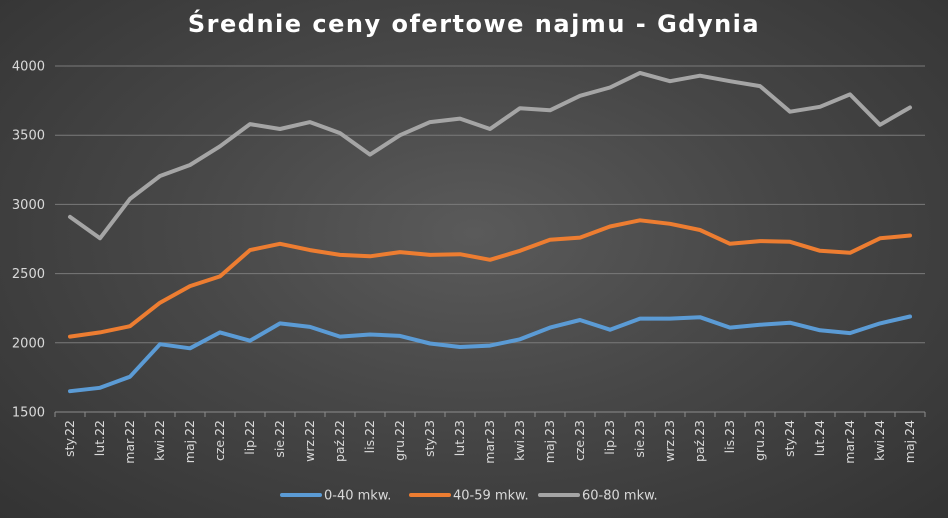 The height and width of the screenshot is (518, 948). I want to click on x-tick-label-wrz.22: wrz.22, so click(309, 441).